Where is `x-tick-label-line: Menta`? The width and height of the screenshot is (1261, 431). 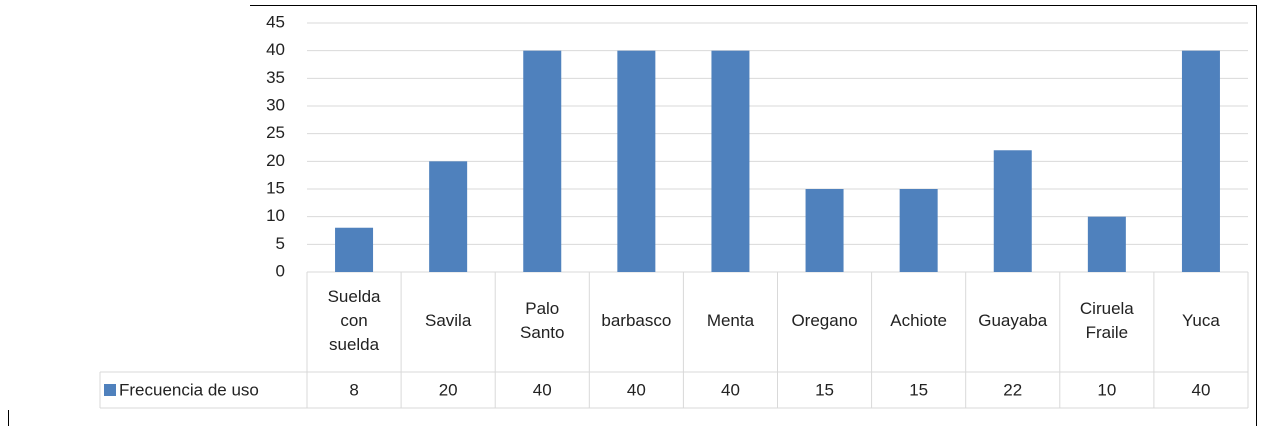
x-tick-label-line: Menta is located at coordinates (731, 320).